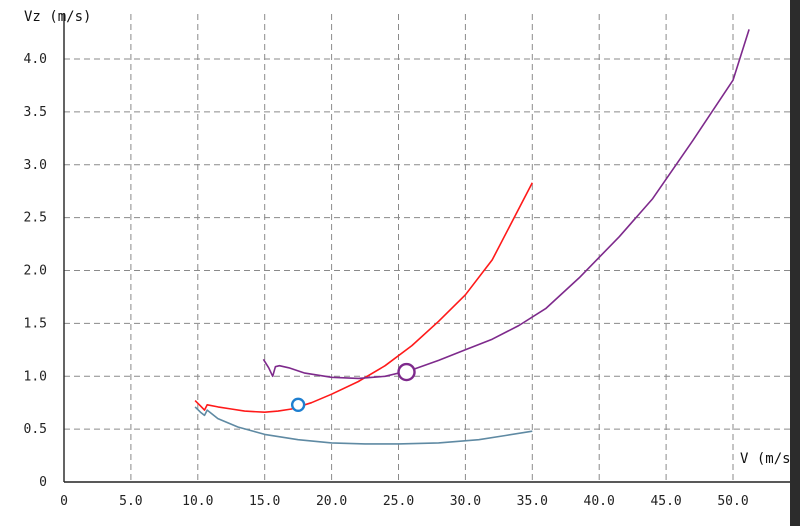 This screenshot has width=800, height=526. What do you see at coordinates (43, 482) in the screenshot?
I see `y-tick-label: 0` at bounding box center [43, 482].